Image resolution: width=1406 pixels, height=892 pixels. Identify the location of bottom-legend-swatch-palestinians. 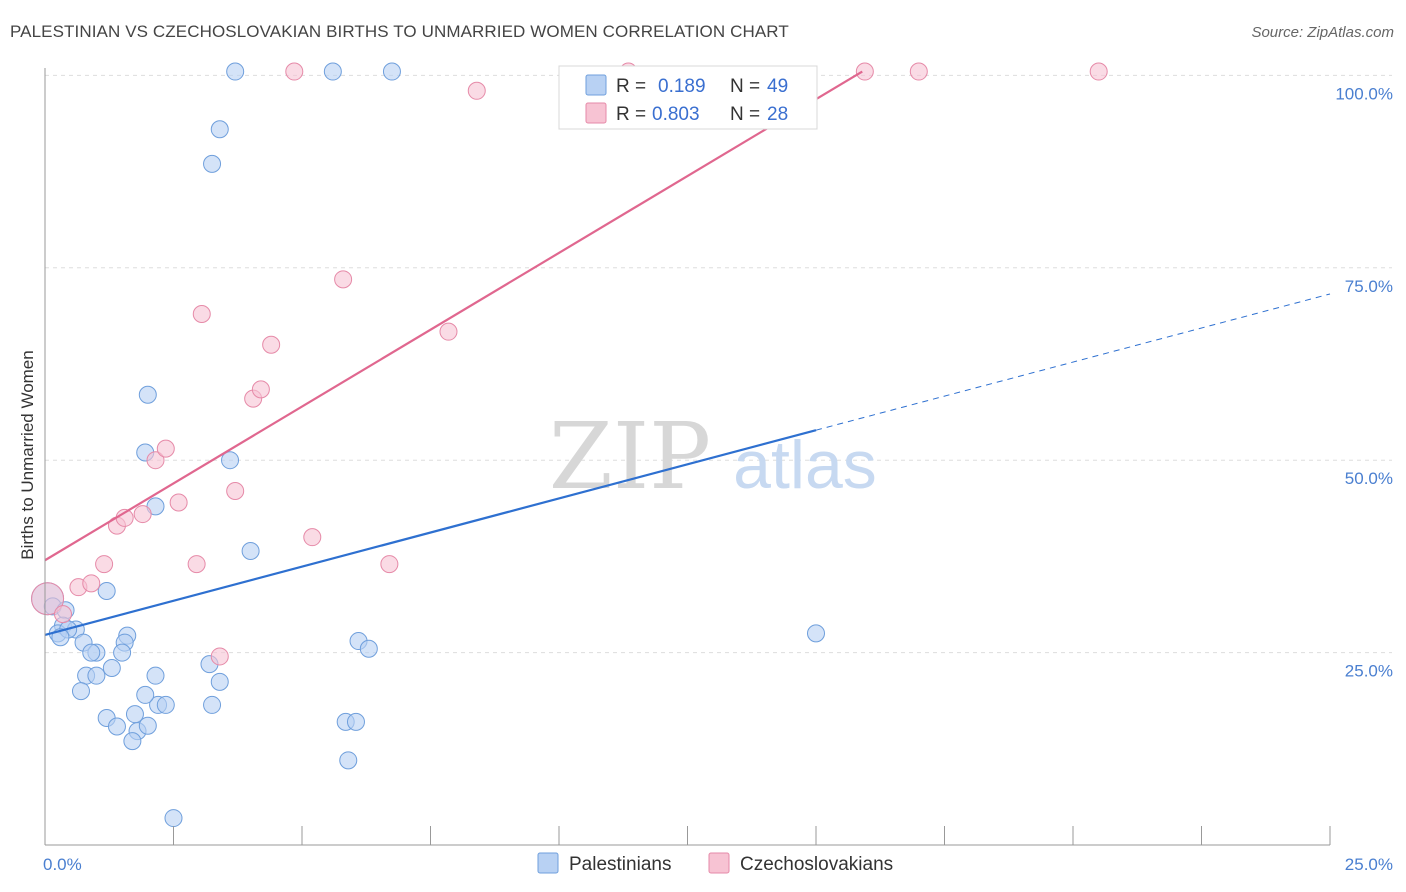
(548, 863).